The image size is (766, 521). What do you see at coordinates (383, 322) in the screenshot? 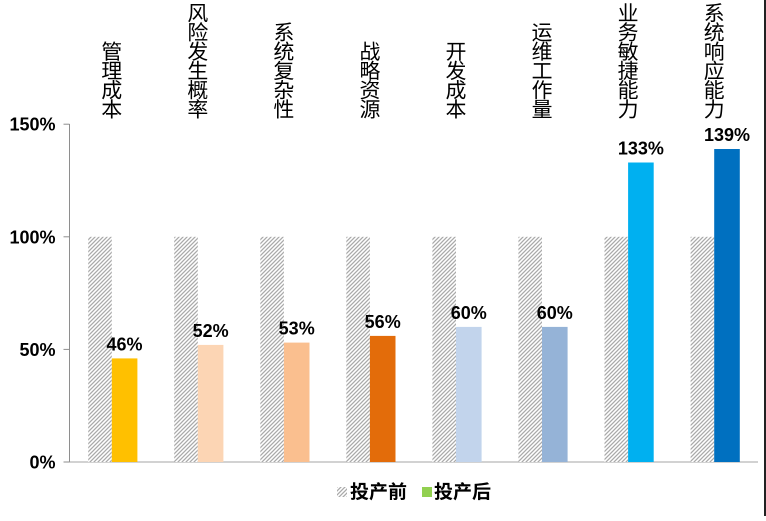
I see `svg-text: 56%` at bounding box center [383, 322].